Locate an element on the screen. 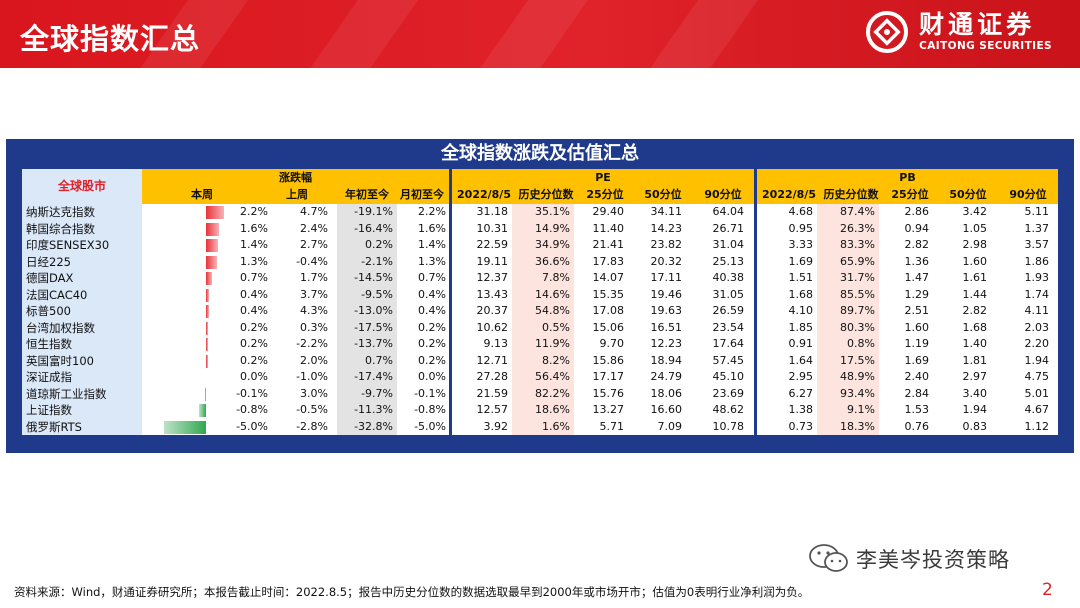 The width and height of the screenshot is (1080, 608). pb-p50: 3.42 is located at coordinates (975, 211).